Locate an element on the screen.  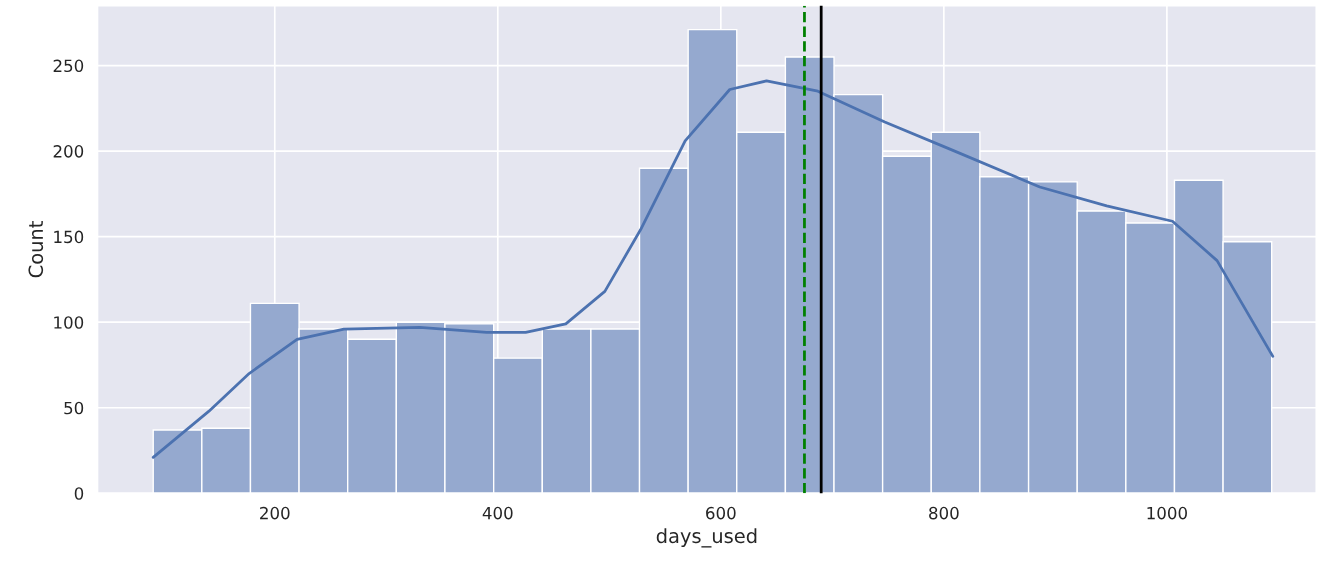
y-tick-label: 50 is located at coordinates (74, 408).